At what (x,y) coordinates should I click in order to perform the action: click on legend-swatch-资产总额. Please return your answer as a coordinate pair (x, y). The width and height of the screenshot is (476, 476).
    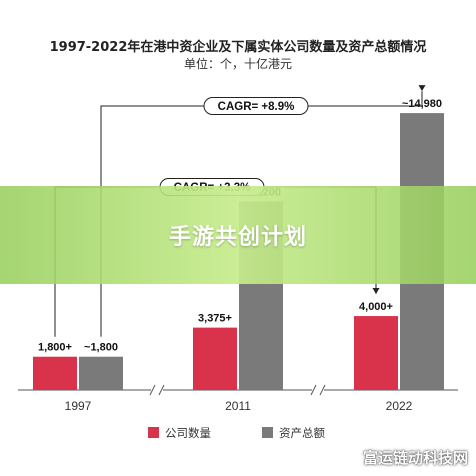
    Looking at the image, I should click on (267, 432).